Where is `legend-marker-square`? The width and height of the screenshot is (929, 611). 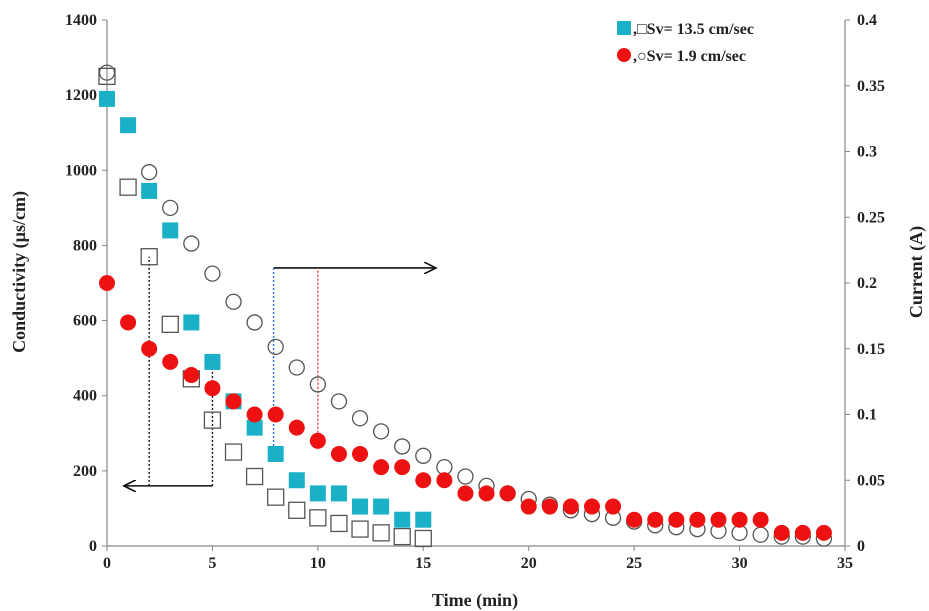
legend-marker-square is located at coordinates (624, 28).